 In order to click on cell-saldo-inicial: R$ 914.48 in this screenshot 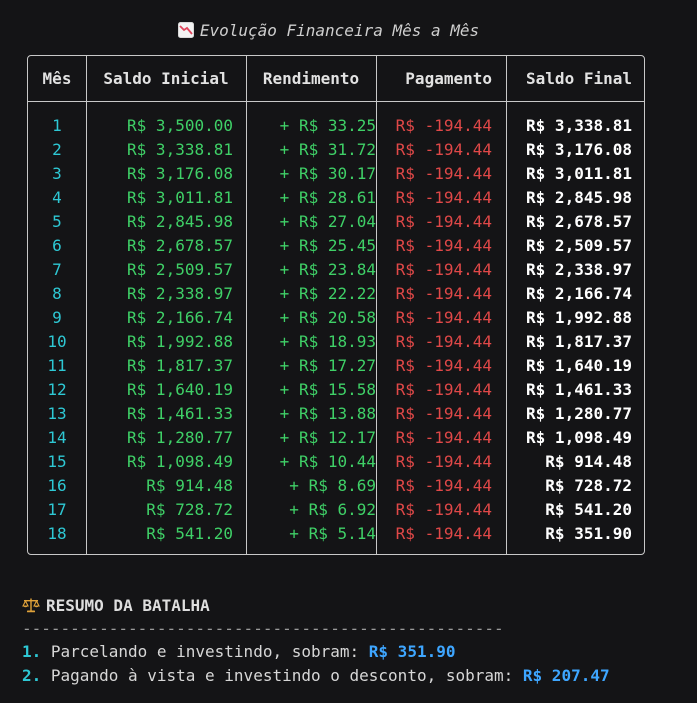, I will do `click(189, 485)`.